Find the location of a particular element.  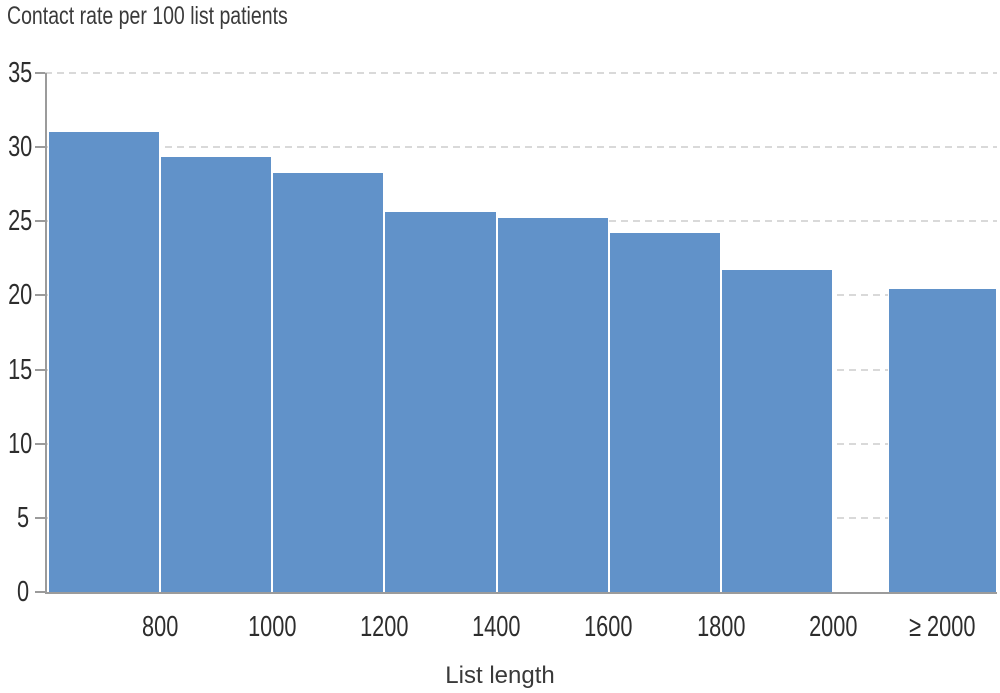

y-axis-tick-label-text: 30 is located at coordinates (20, 147).